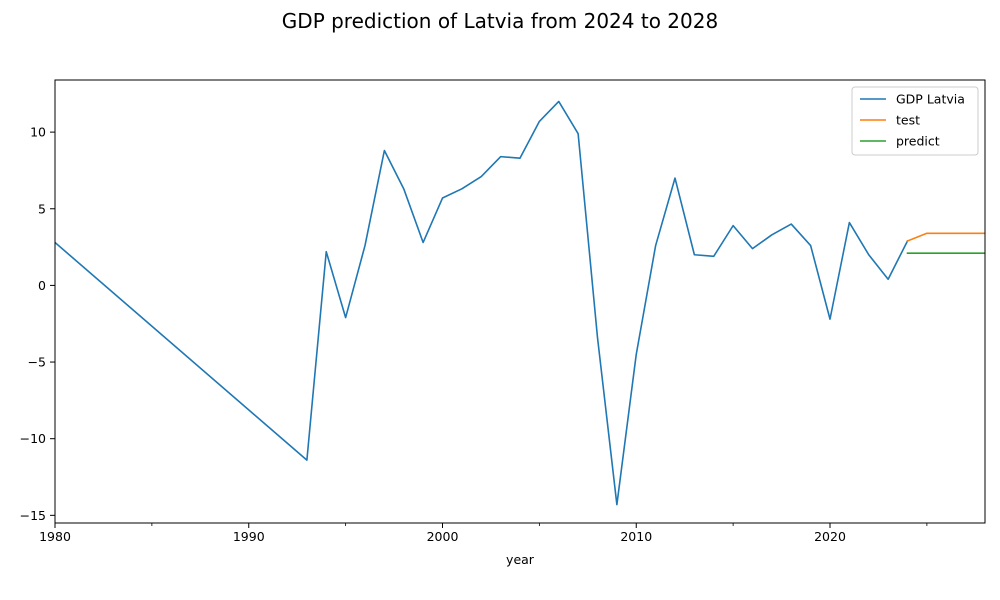  Describe the element at coordinates (443, 536) in the screenshot. I see `x-tick-label: 2000` at that location.